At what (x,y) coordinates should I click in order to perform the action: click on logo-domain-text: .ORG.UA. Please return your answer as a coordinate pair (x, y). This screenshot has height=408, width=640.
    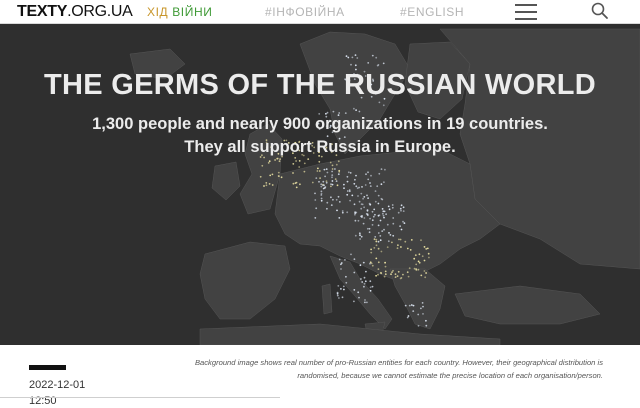
    Looking at the image, I should click on (100, 11).